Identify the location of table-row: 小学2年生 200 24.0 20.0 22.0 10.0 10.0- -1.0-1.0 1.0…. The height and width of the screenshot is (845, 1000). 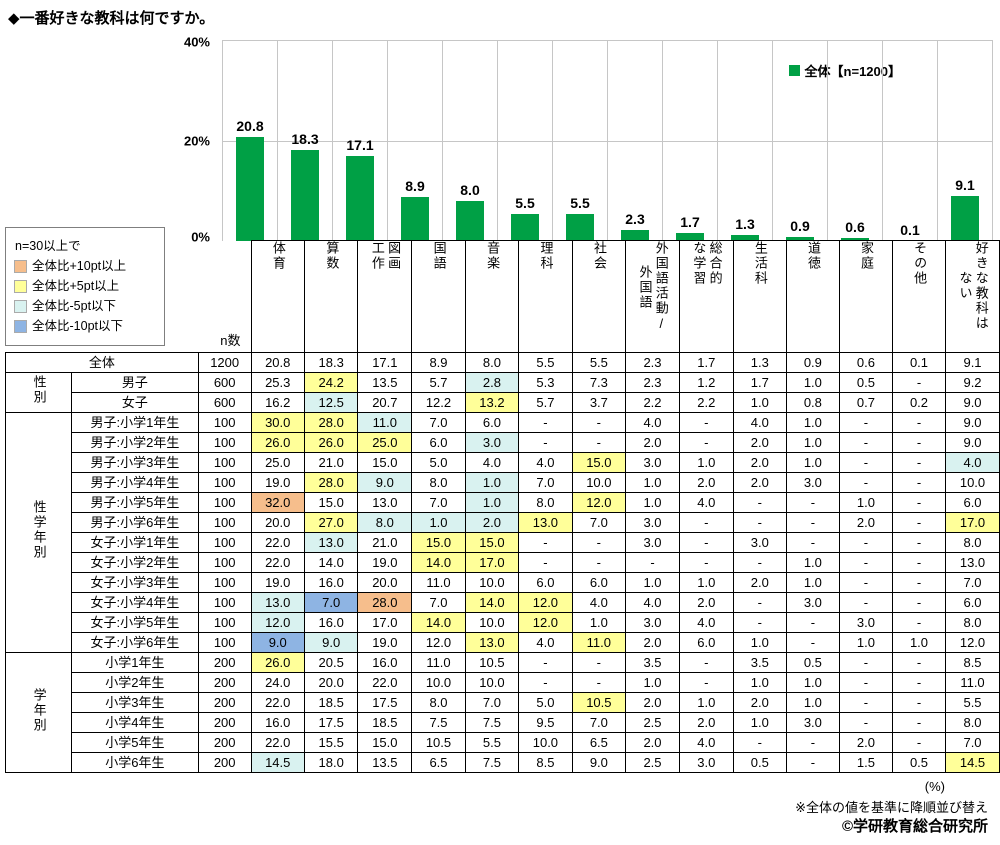
(503, 682).